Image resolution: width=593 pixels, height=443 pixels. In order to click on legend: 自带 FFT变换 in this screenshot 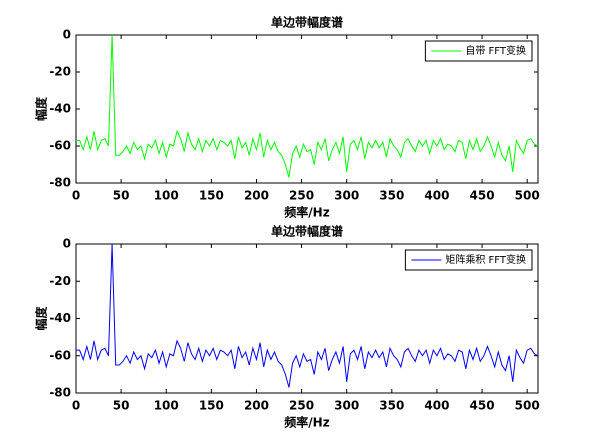, I will do `click(478, 51)`.